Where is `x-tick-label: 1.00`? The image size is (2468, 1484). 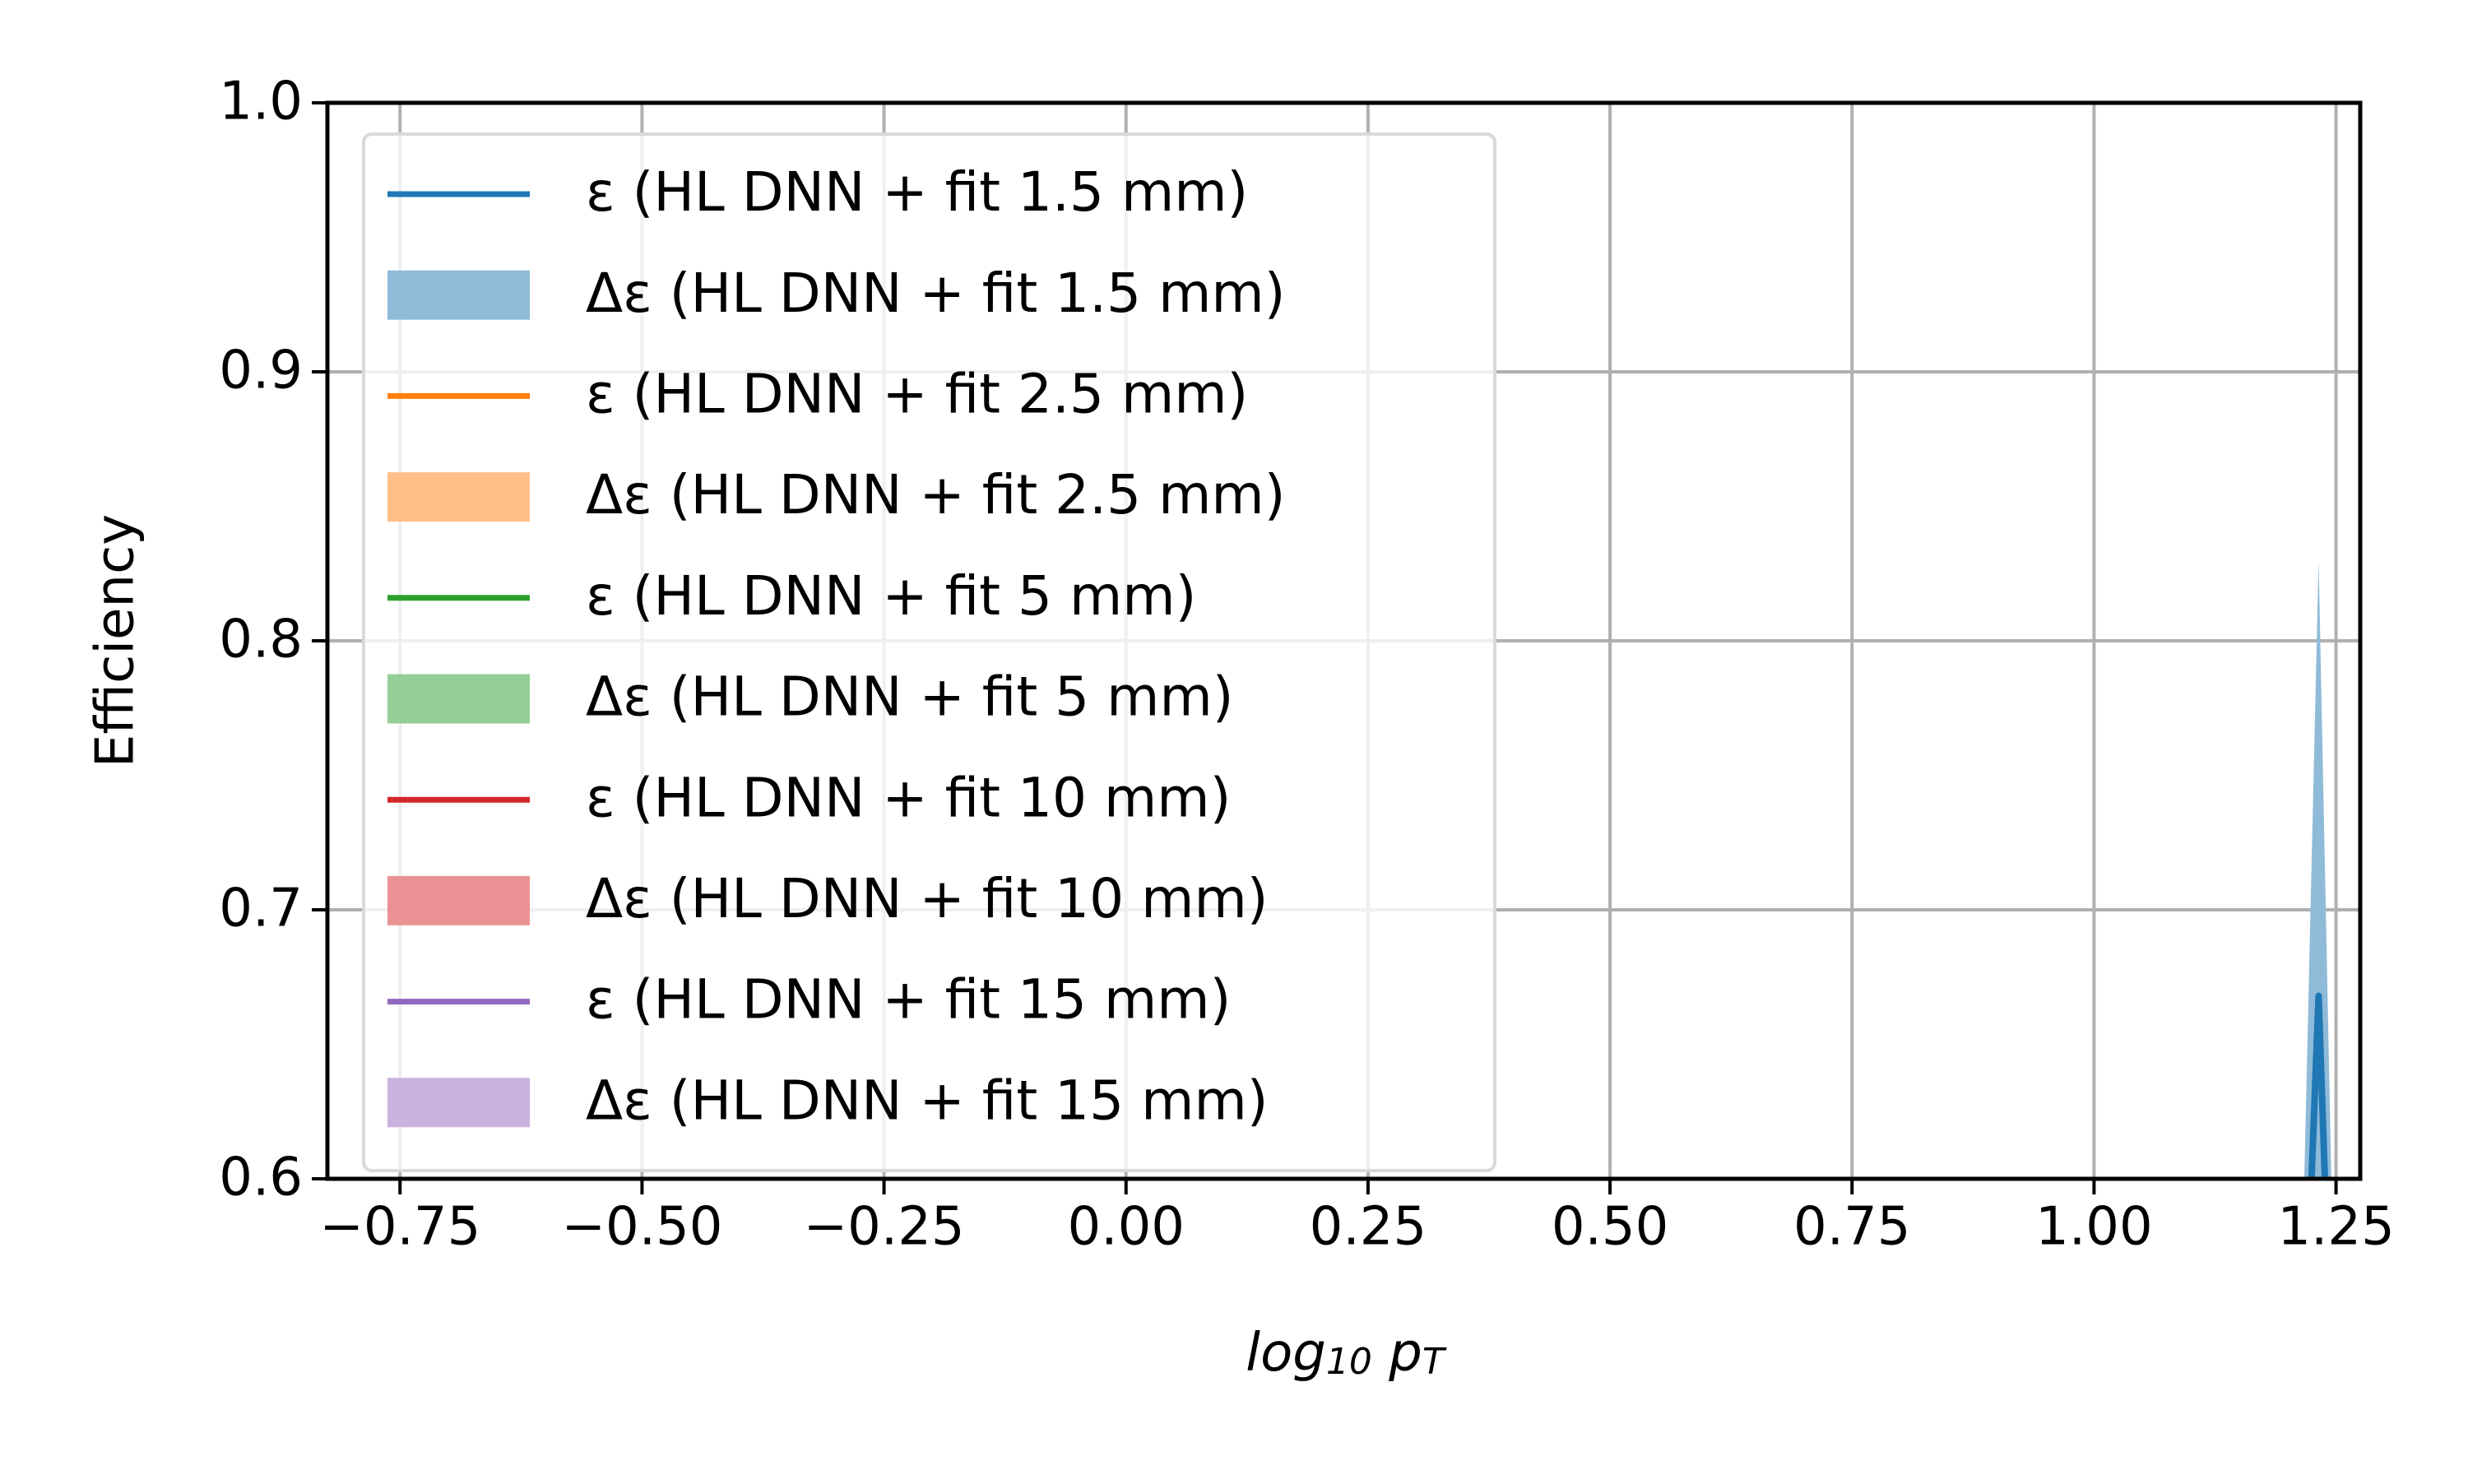
x-tick-label: 1.00 is located at coordinates (2094, 1227).